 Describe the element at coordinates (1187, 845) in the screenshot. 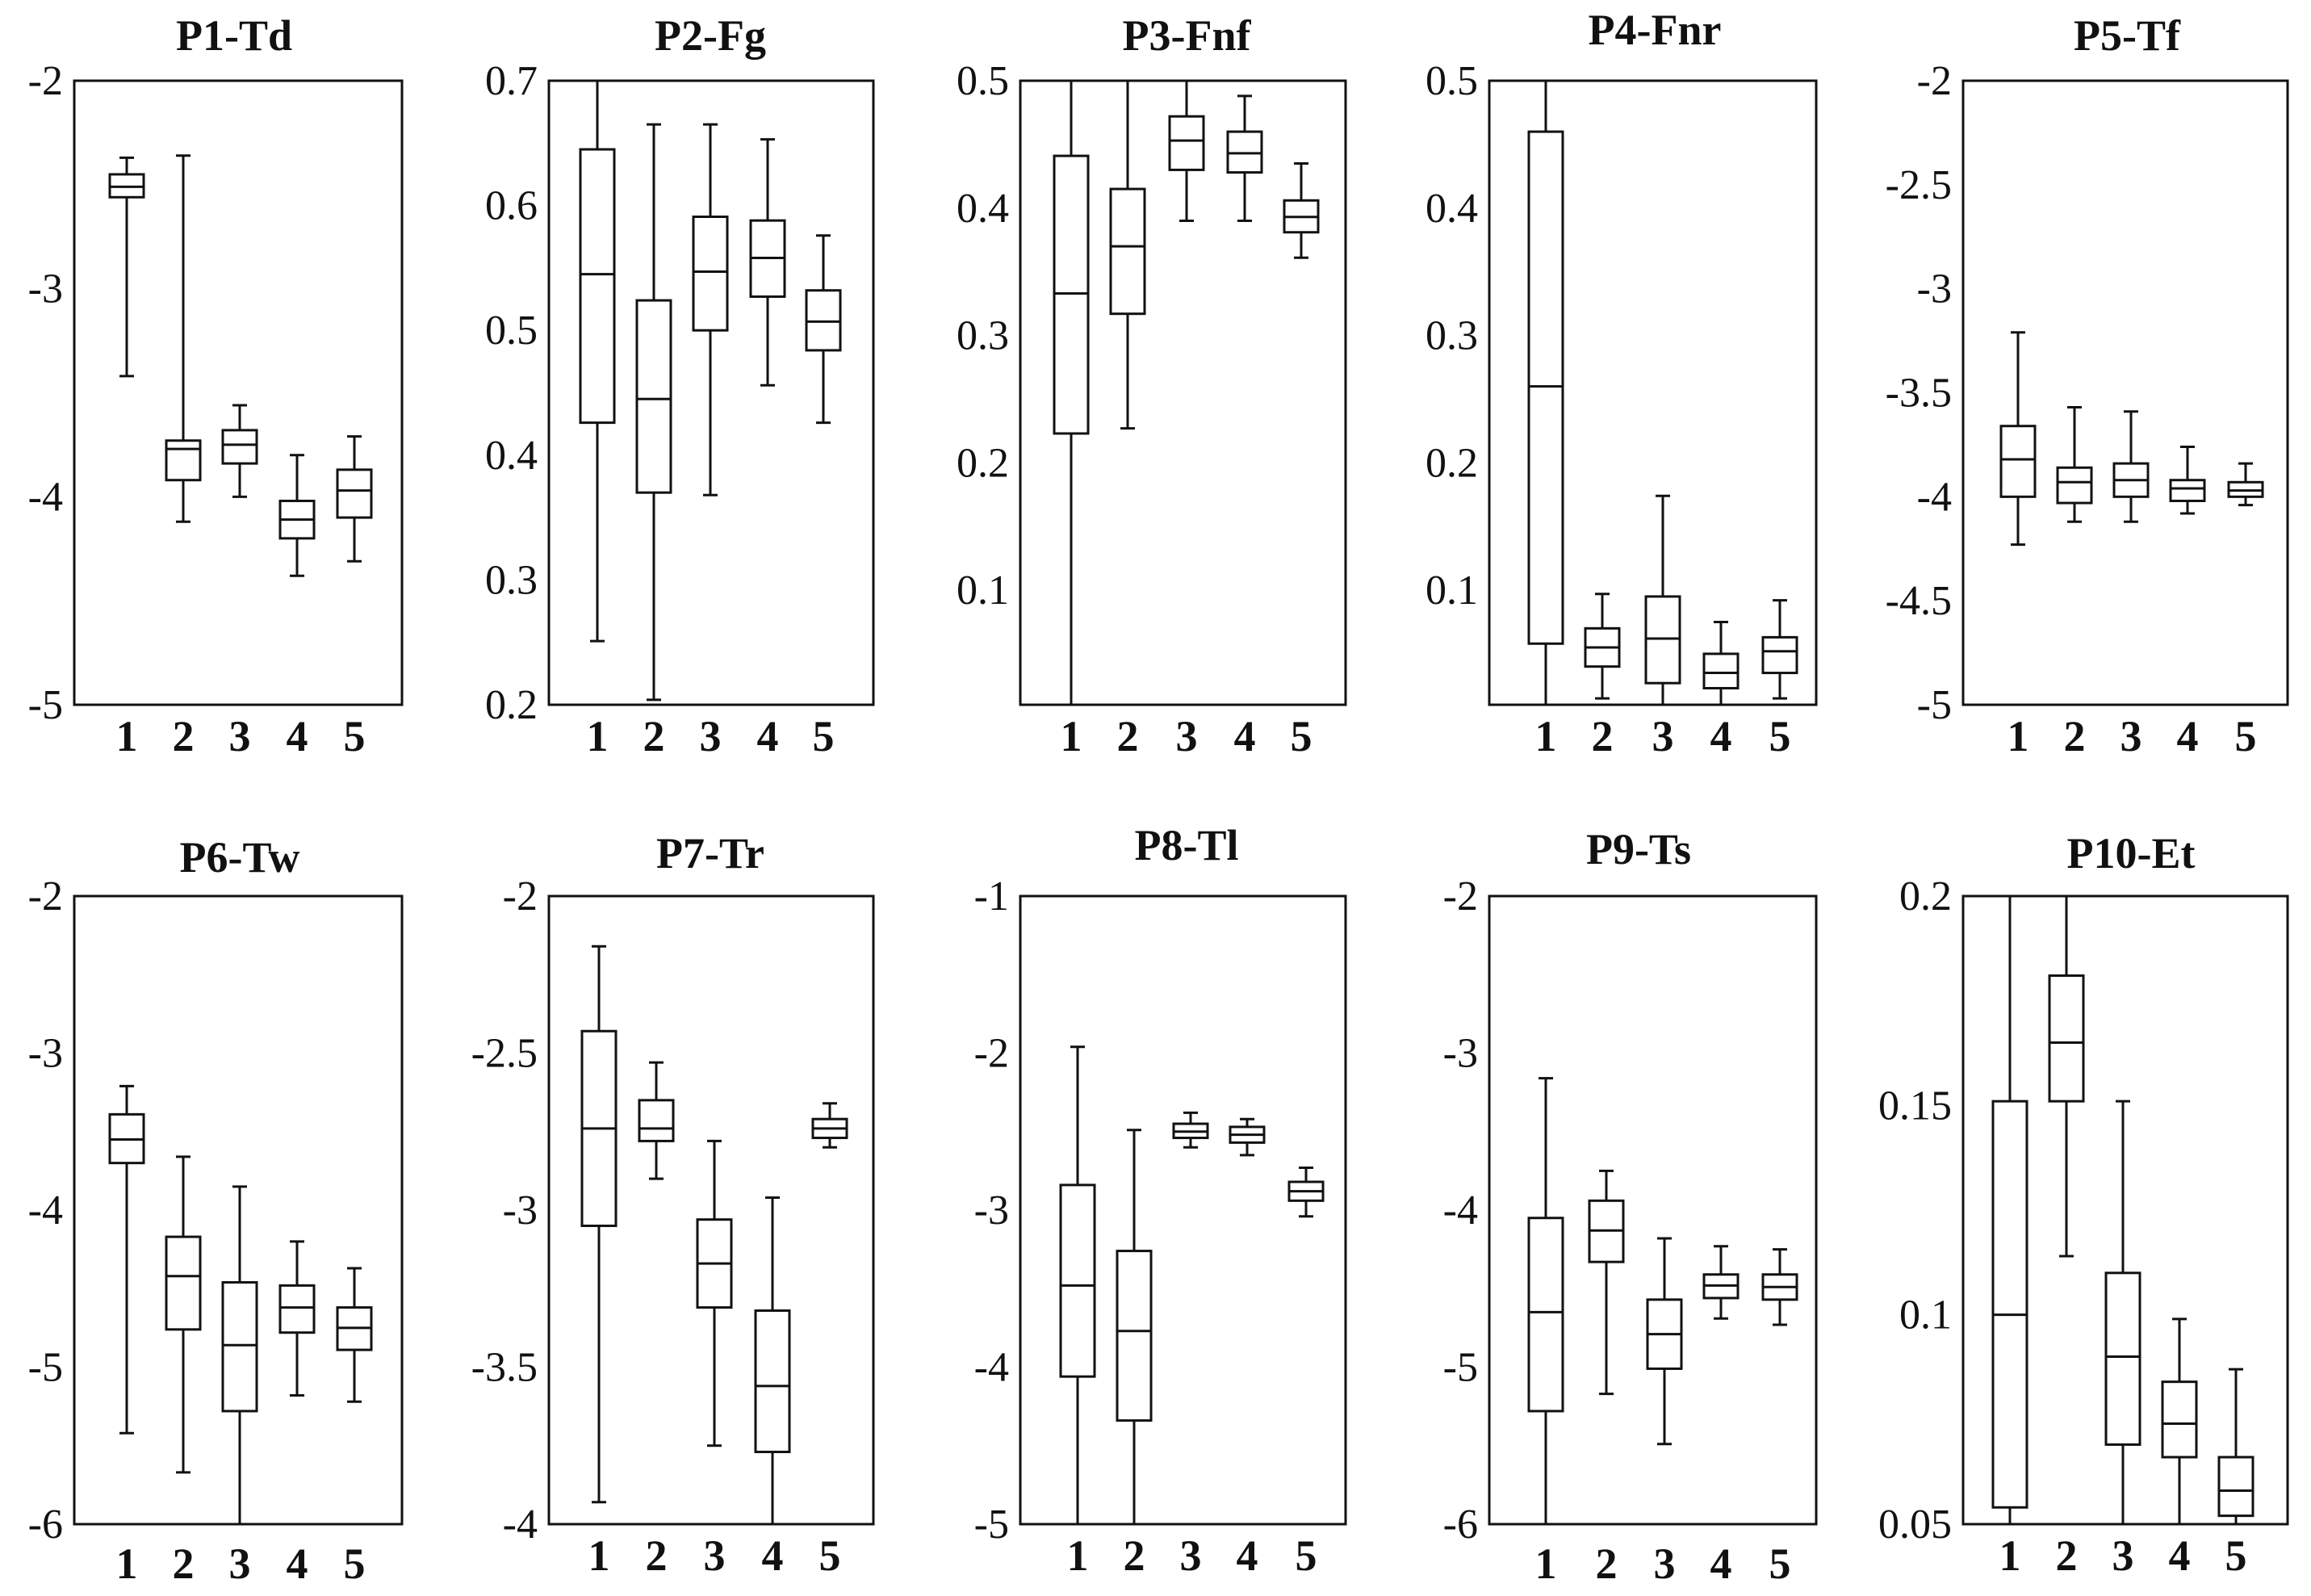

I see `panel-title: P8-Tl` at that location.